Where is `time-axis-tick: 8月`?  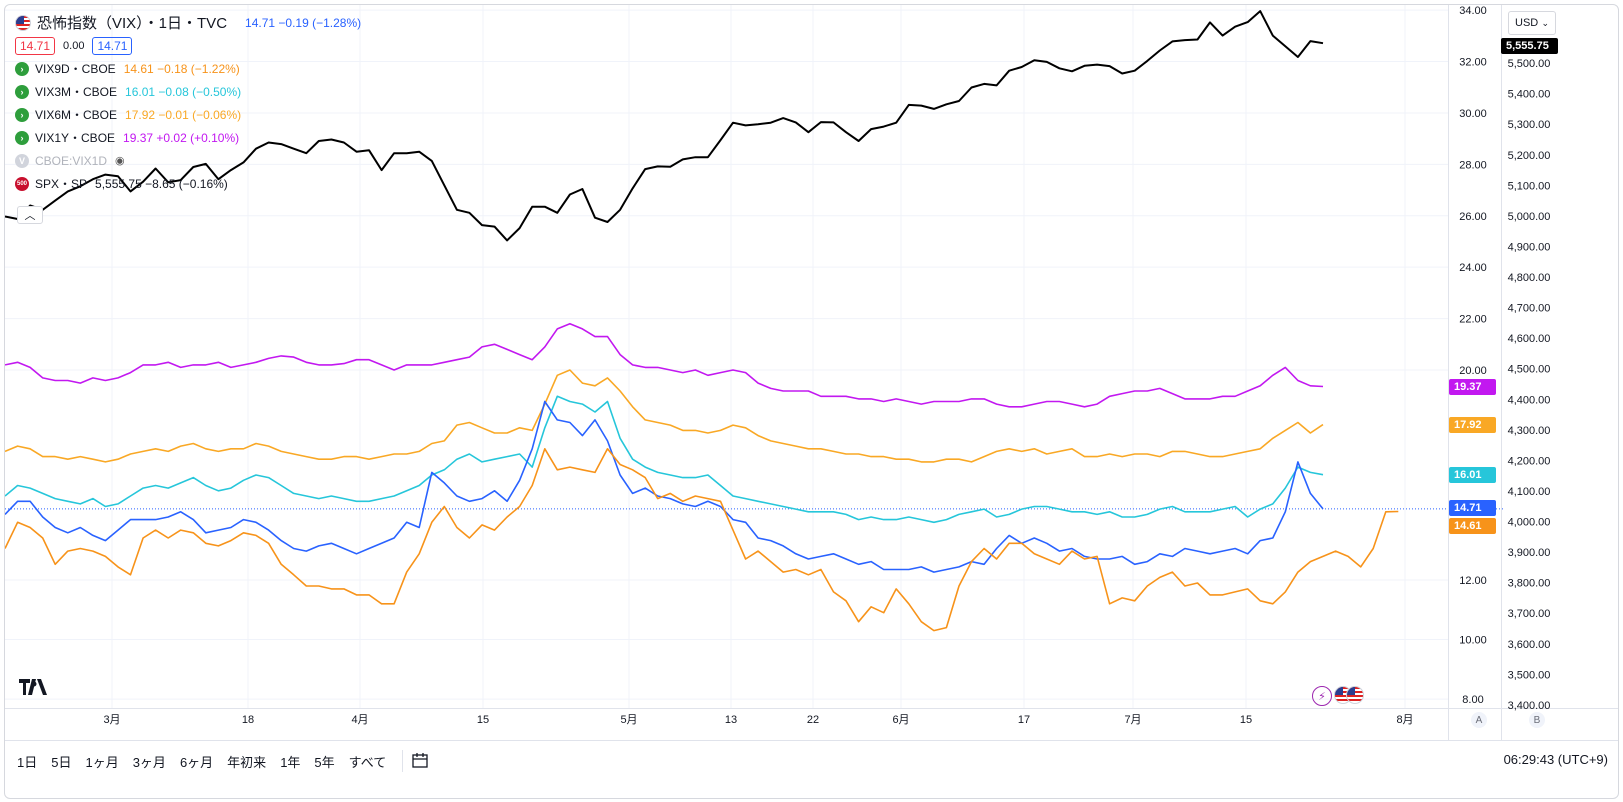 time-axis-tick: 8月 is located at coordinates (1404, 720).